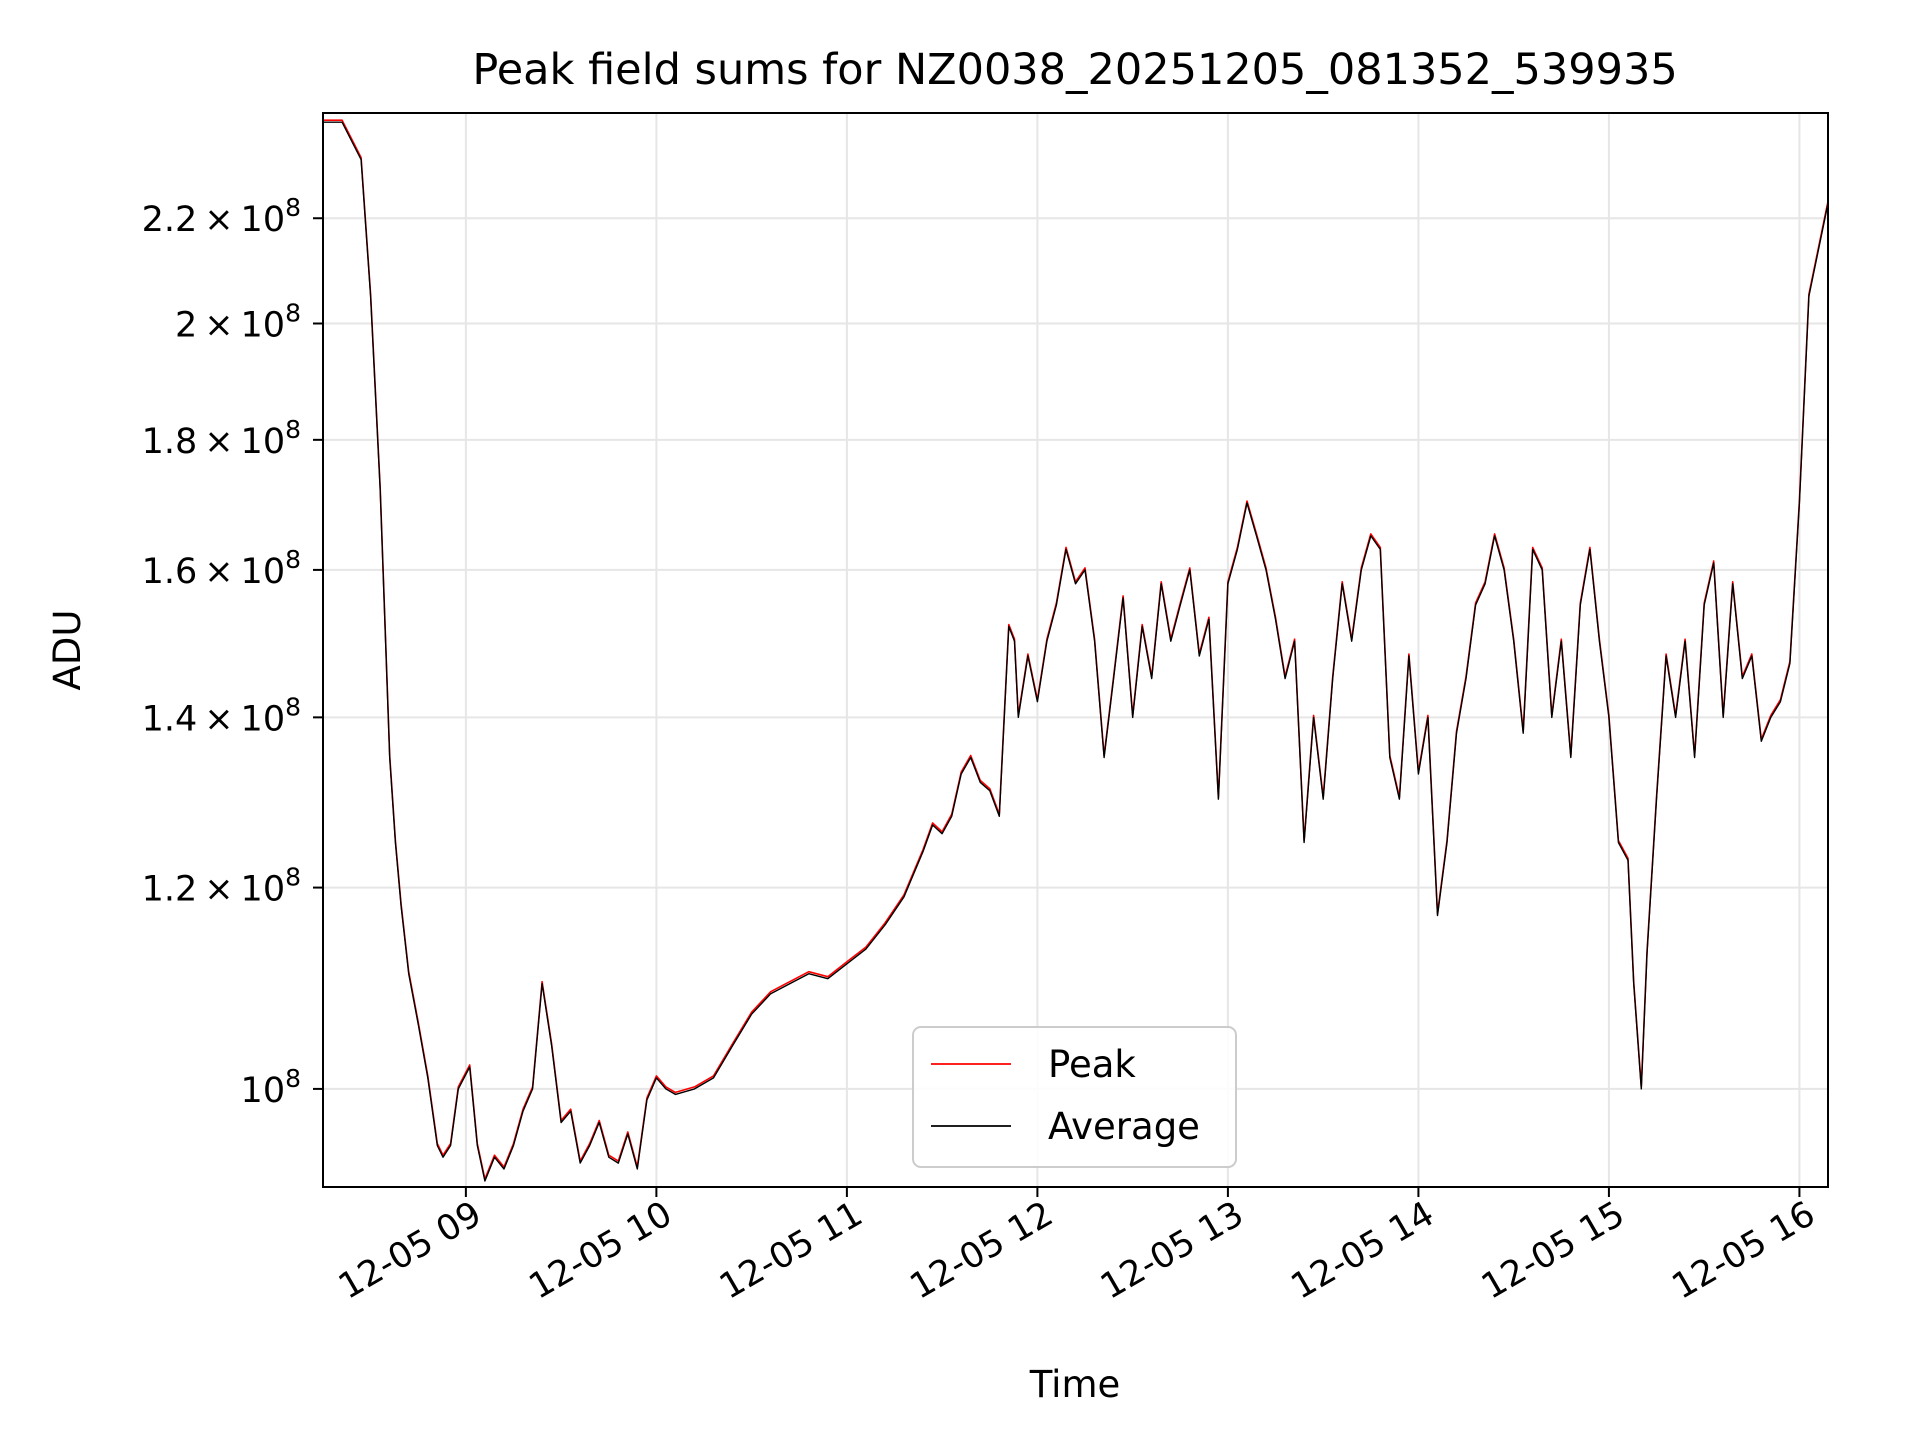  I want to click on y-axis-label: ADU, so click(67, 650).